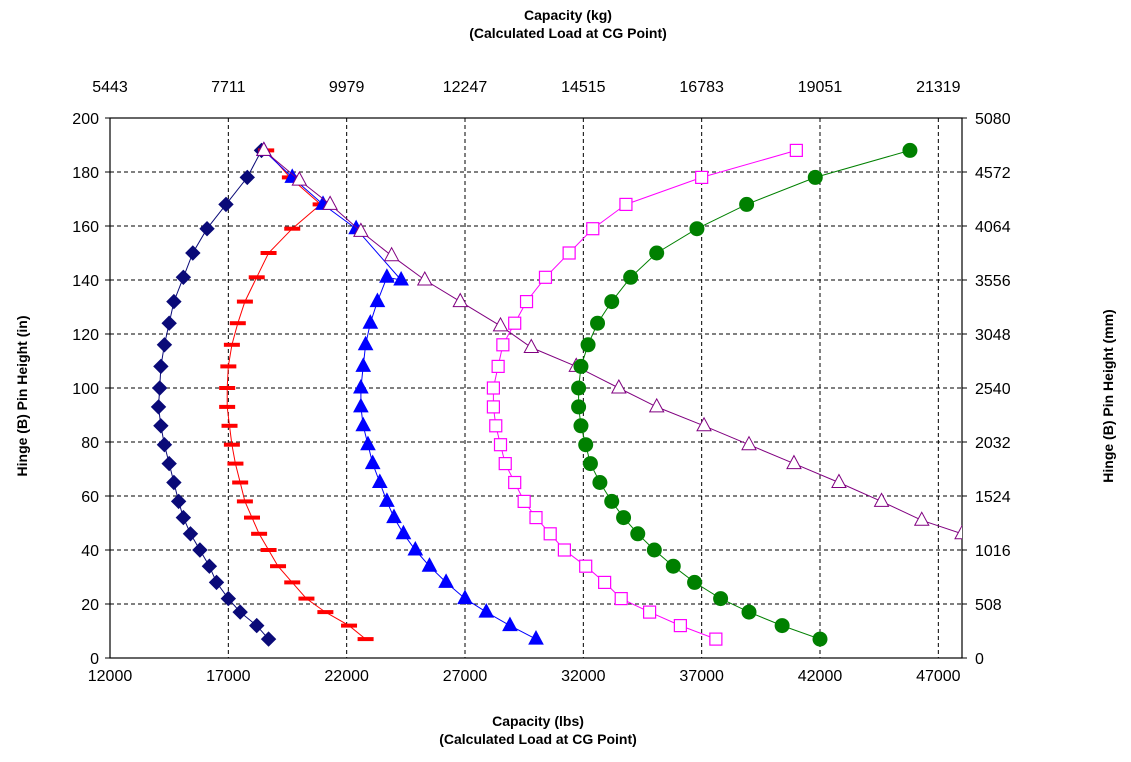 The image size is (1131, 762). What do you see at coordinates (820, 87) in the screenshot?
I see `x-top-tick-label: 19051` at bounding box center [820, 87].